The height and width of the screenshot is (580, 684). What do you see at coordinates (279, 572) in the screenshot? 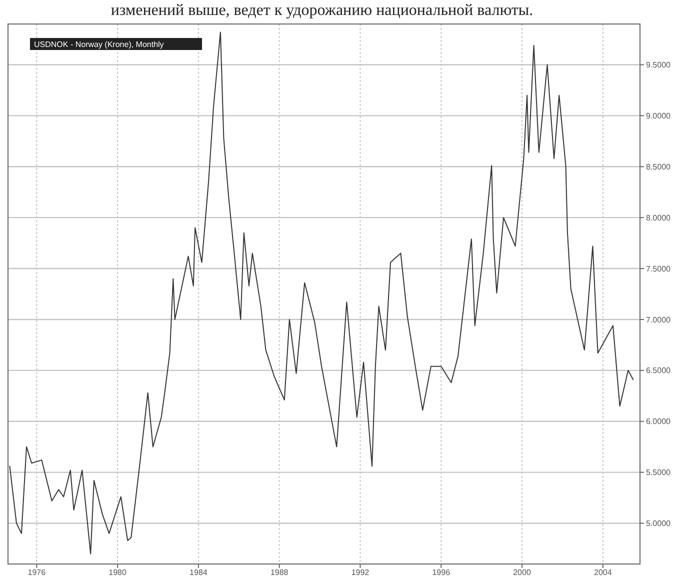
I see `x-tick-label: 1988` at bounding box center [279, 572].